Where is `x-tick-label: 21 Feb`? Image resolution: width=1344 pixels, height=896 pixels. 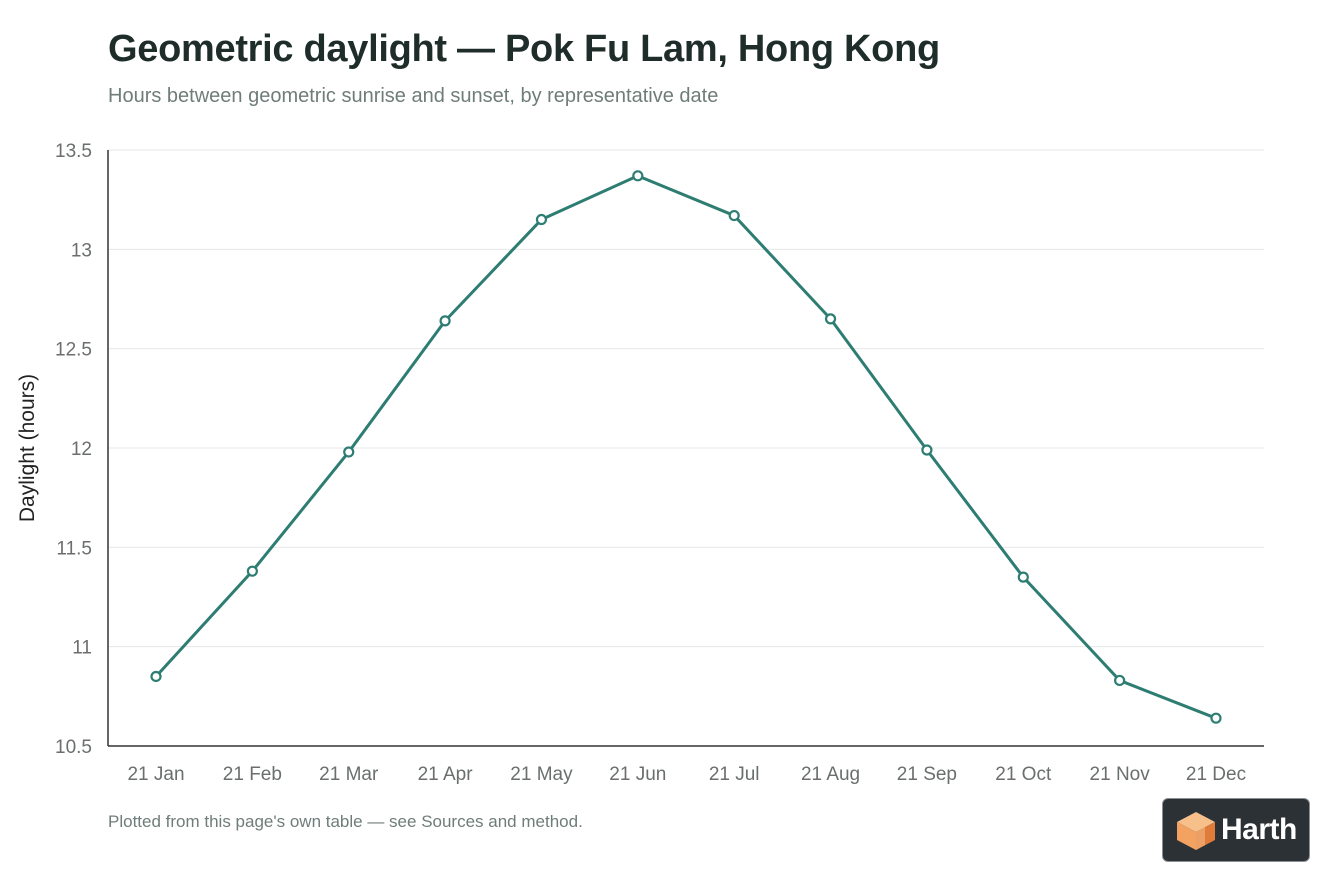 x-tick-label: 21 Feb is located at coordinates (252, 774).